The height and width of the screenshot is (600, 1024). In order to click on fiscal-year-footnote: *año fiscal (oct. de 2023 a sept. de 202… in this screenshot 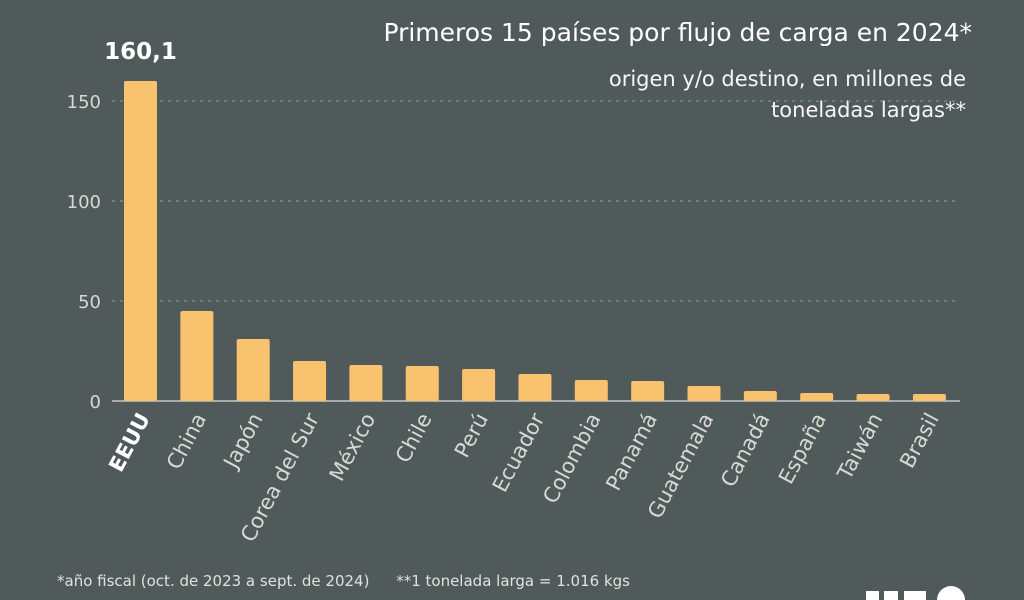, I will do `click(213, 581)`.